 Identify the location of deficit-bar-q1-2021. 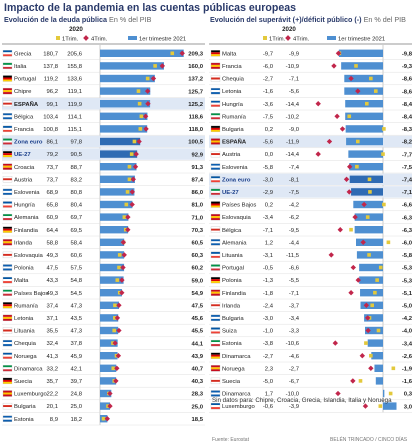
(390, 406).